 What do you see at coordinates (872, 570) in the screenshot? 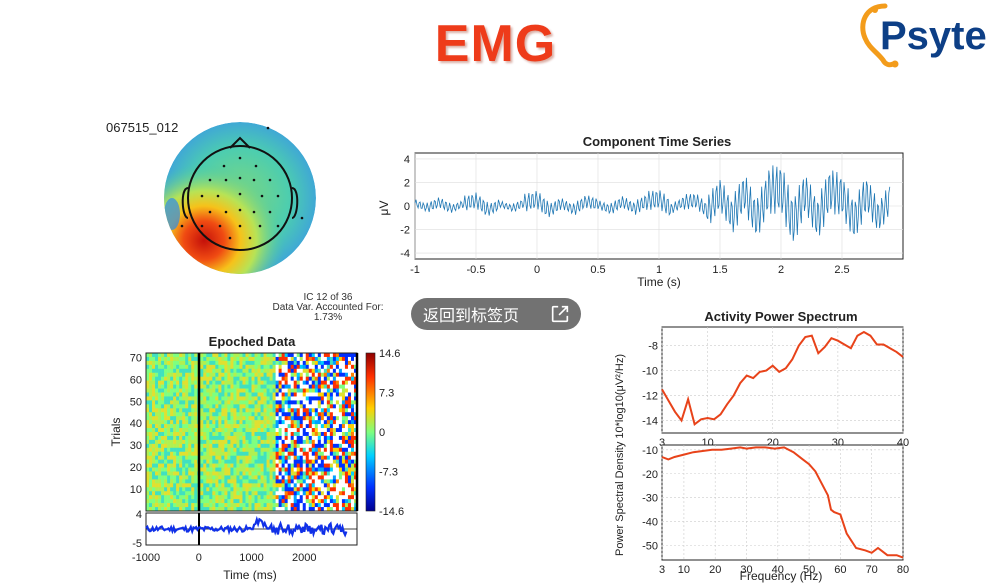
I see `spectrum-x-tick: 70` at bounding box center [872, 570].